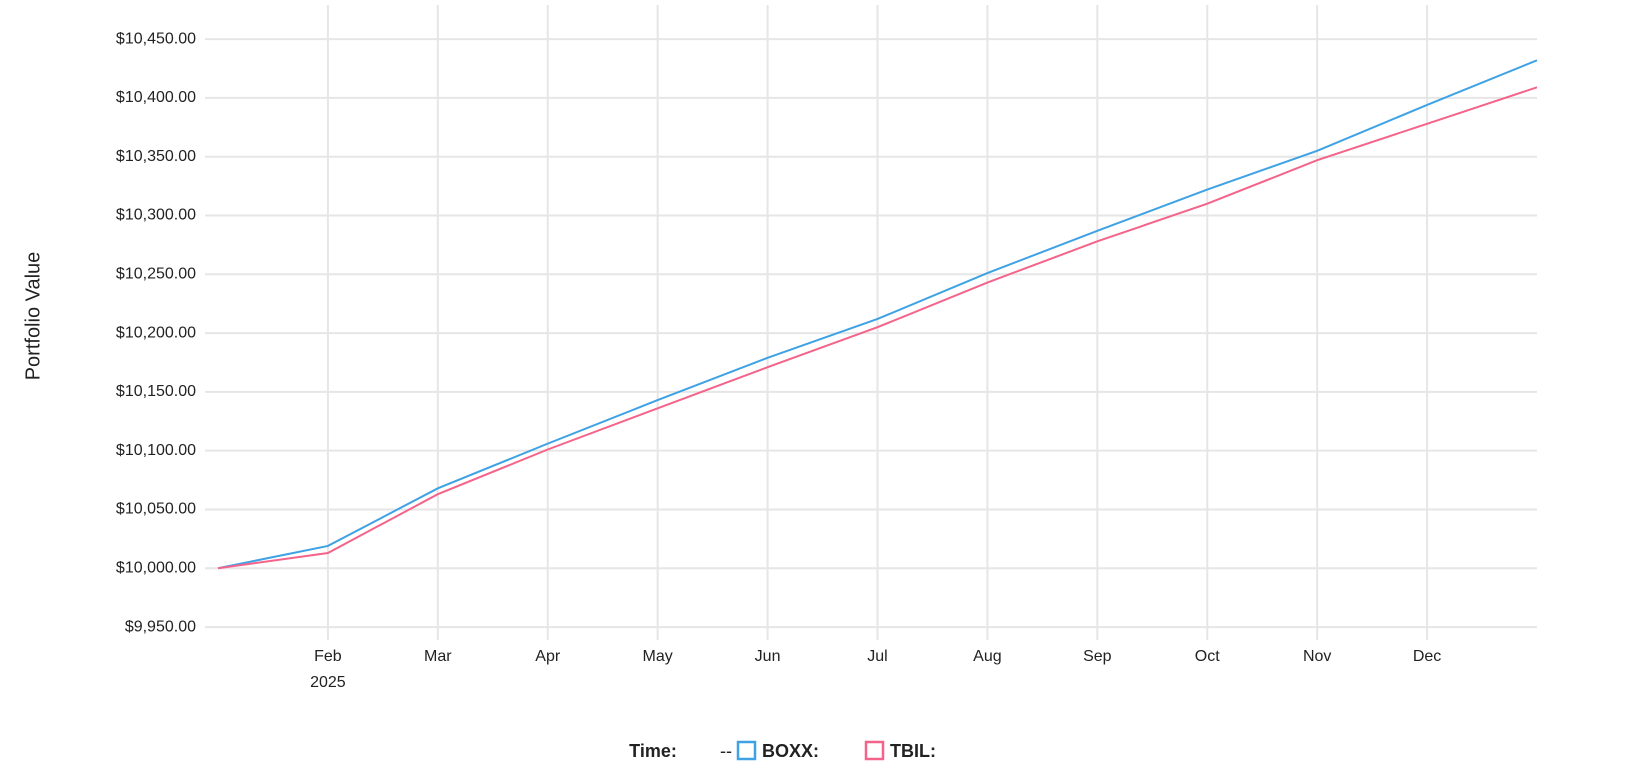 The width and height of the screenshot is (1636, 777). Describe the element at coordinates (328, 682) in the screenshot. I see `x-year-label: 2025` at that location.